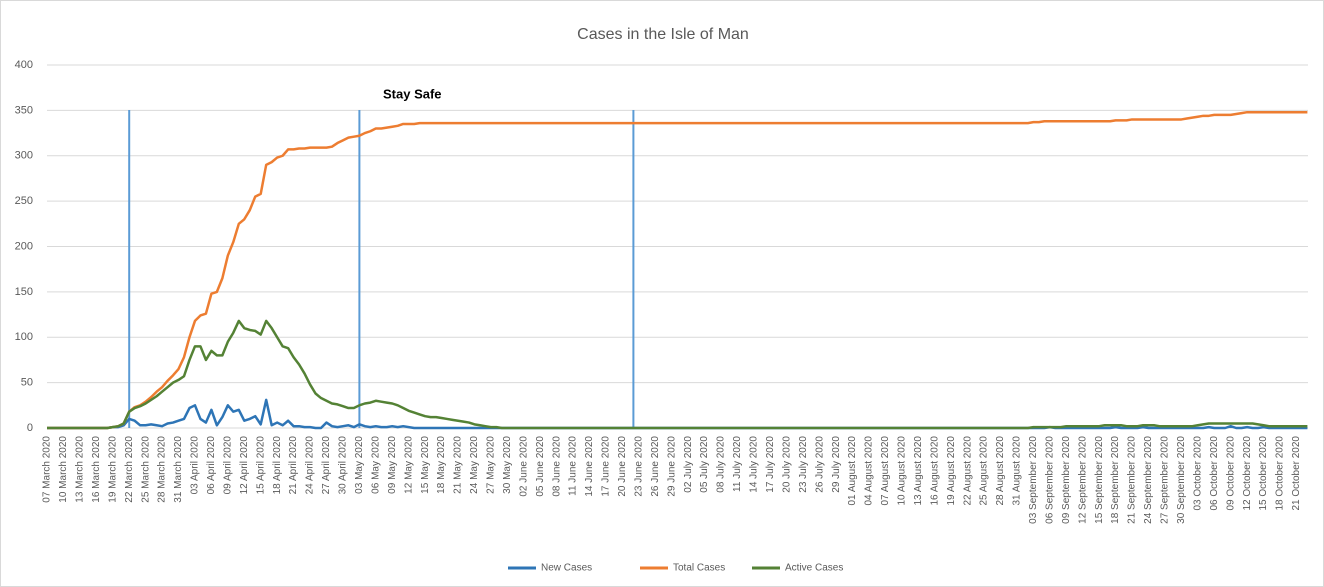  What do you see at coordinates (310, 465) in the screenshot?
I see `x-tick-label: 24 April 2020` at bounding box center [310, 465].